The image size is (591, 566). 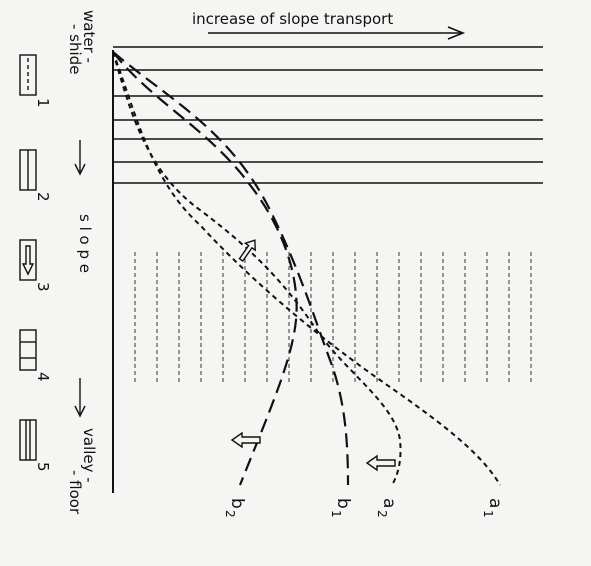 I want to click on legend: 1 2 3 4 5, so click(x=35, y=263).